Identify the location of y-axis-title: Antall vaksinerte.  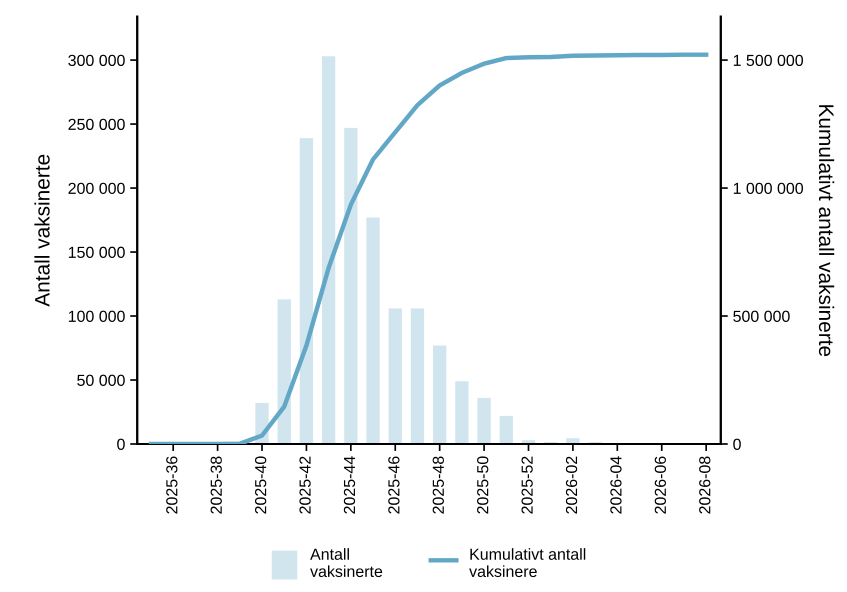
(42, 230).